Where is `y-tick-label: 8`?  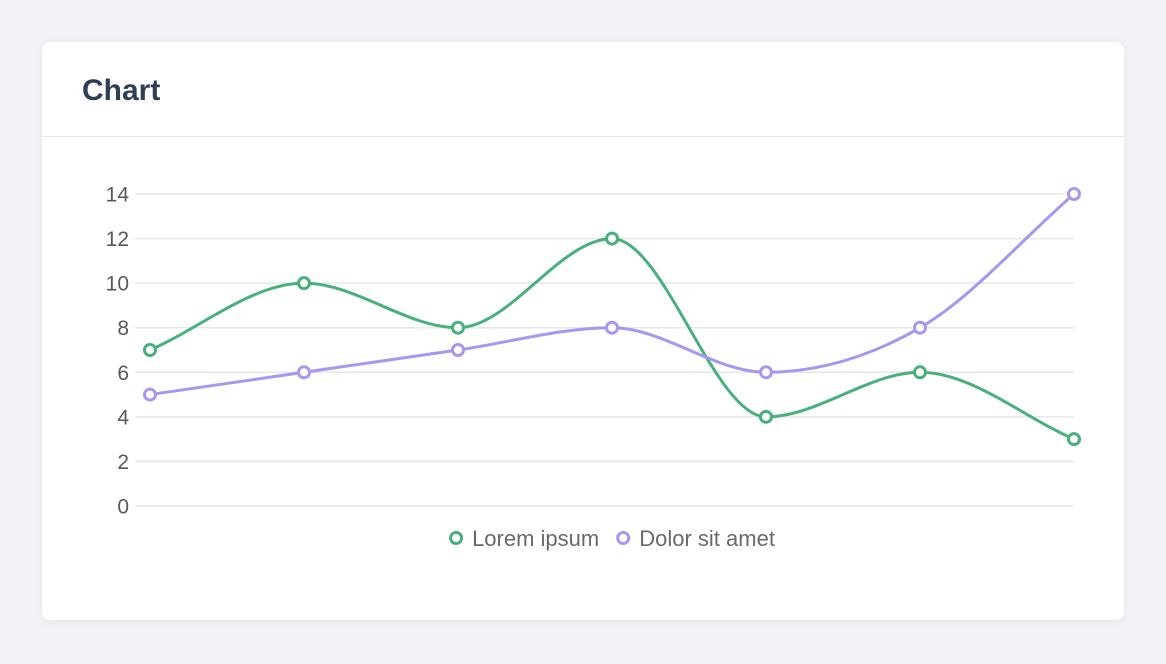
y-tick-label: 8 is located at coordinates (123, 328).